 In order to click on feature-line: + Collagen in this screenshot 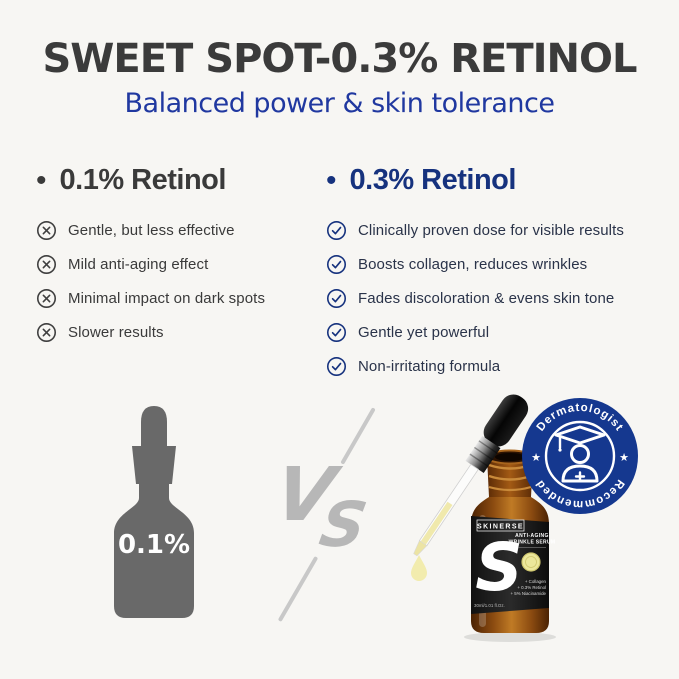, I will do `click(536, 581)`.